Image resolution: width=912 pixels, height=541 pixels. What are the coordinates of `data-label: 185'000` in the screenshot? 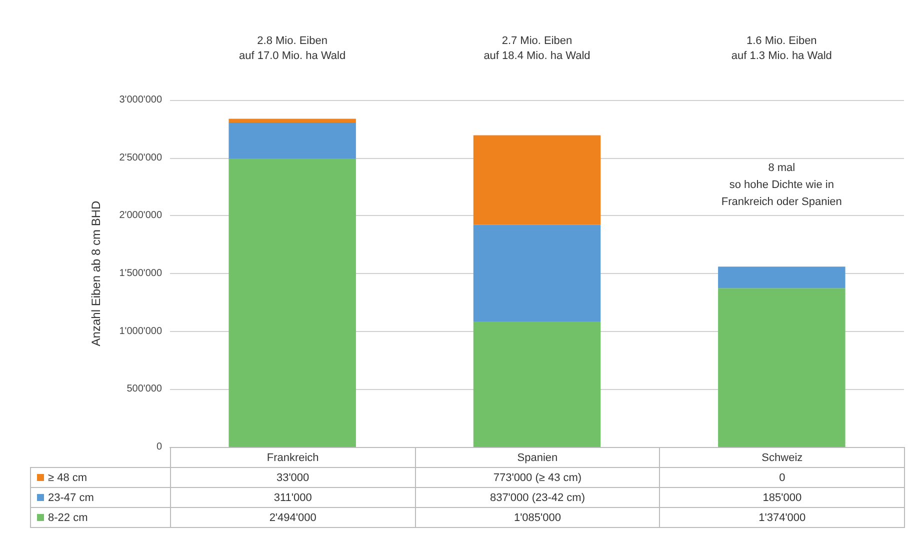 It's located at (782, 497).